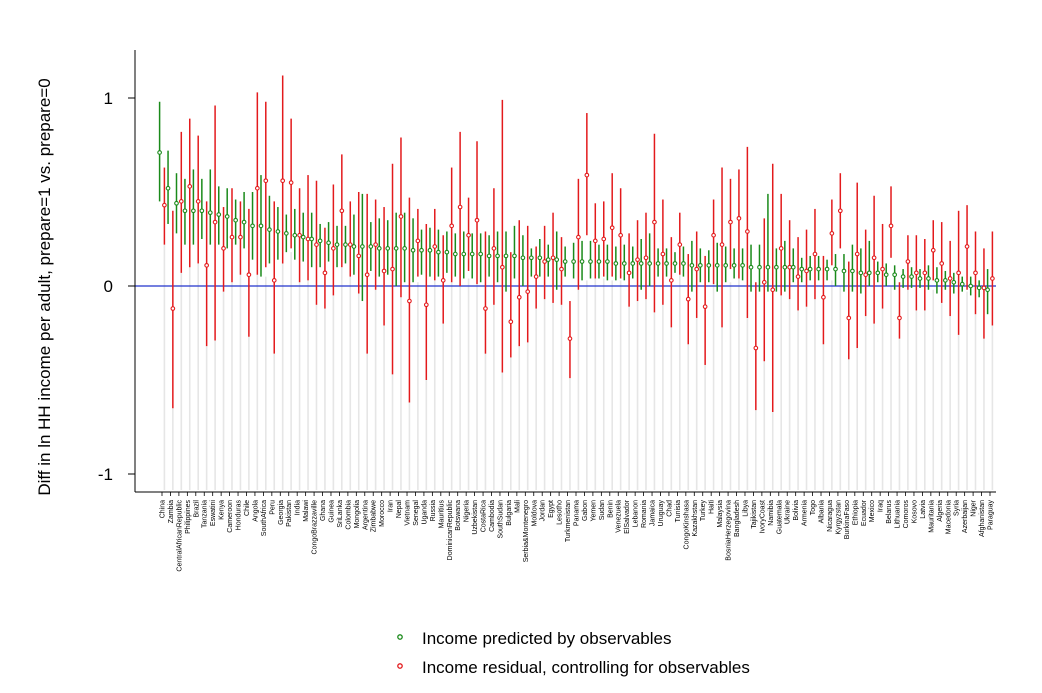 Image resolution: width=1042 pixels, height=693 pixels. I want to click on x-tick-label-71: IvoryCoast, so click(762, 517).